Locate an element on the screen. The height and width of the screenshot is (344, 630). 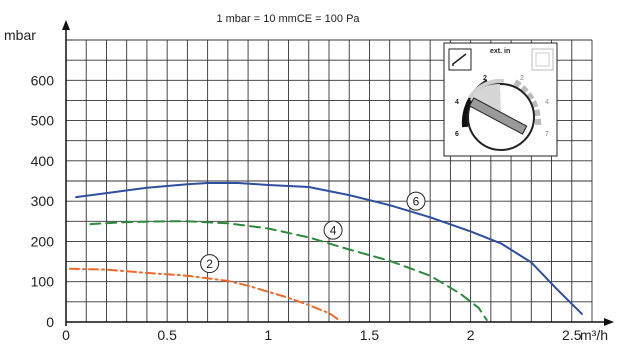
x-tick-label: 2.5 is located at coordinates (572, 335).